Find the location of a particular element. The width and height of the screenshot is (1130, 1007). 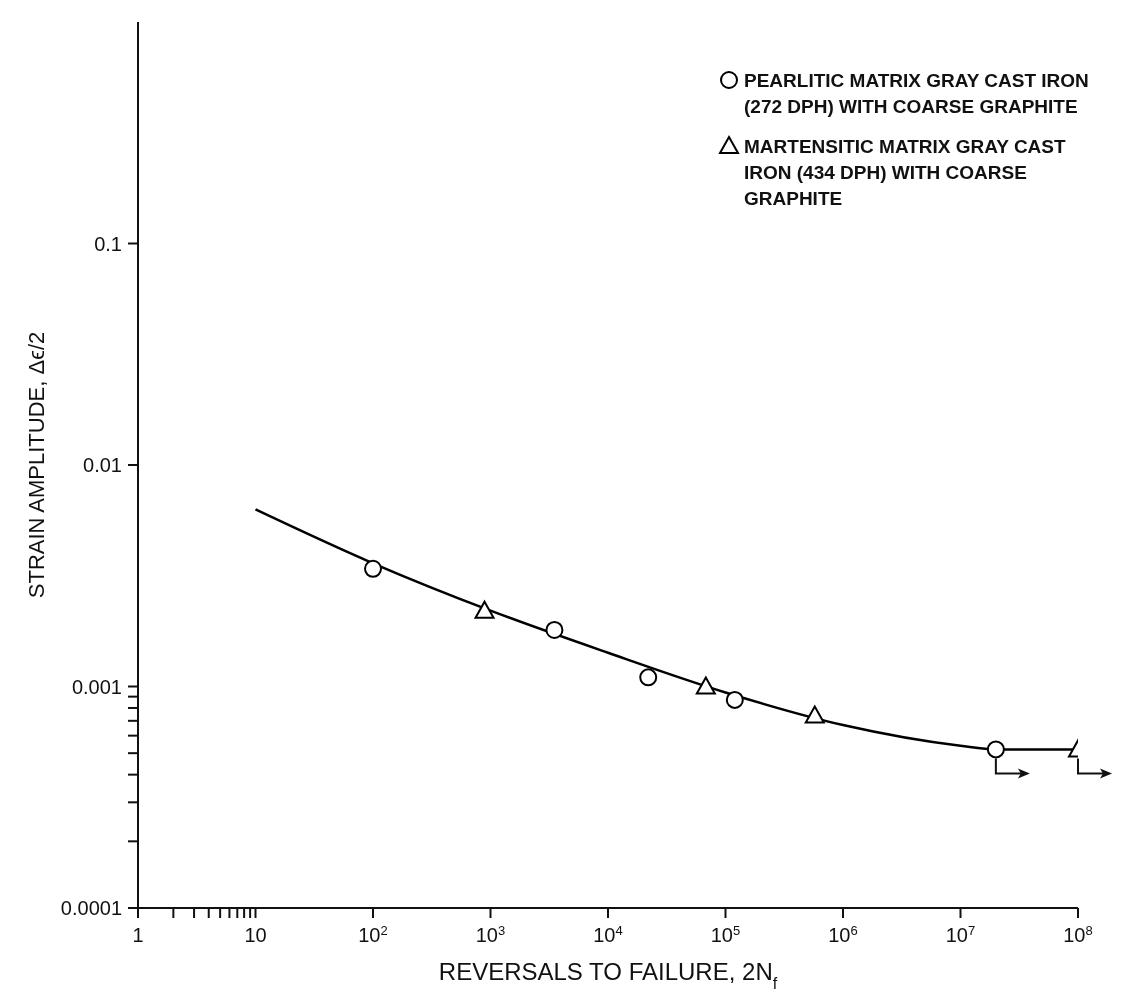

x-tick-label: 10$^{5}$ is located at coordinates (725, 934).